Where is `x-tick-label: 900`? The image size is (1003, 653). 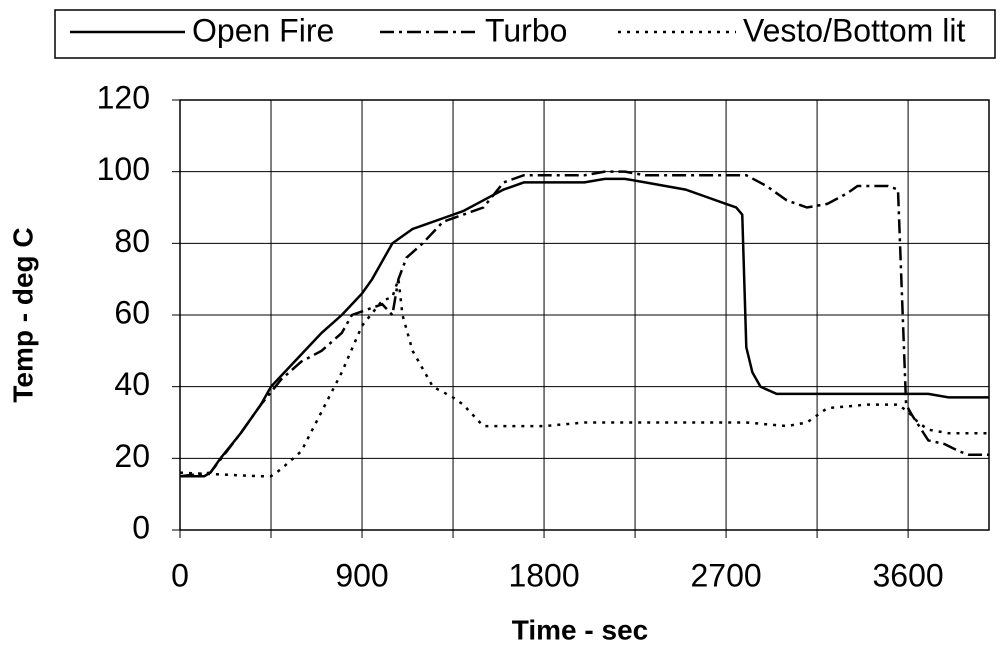 x-tick-label: 900 is located at coordinates (361, 575).